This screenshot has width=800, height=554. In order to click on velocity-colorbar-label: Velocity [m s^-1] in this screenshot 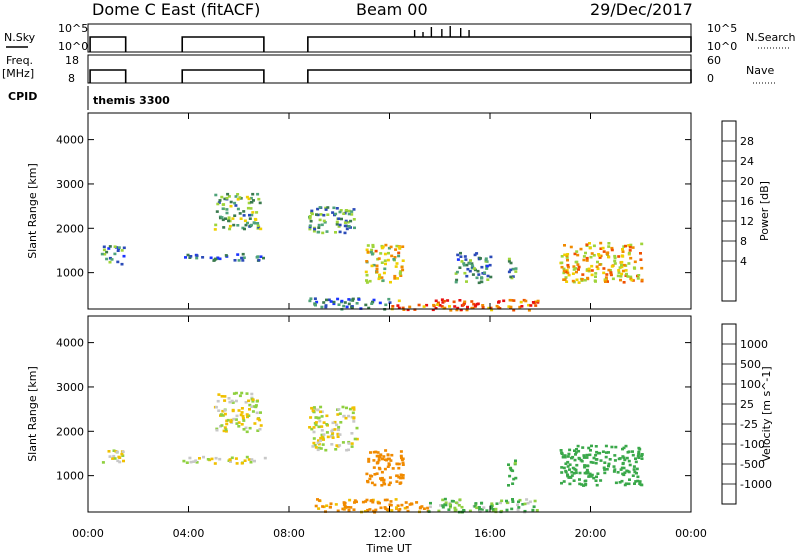, I will do `click(766, 413)`.